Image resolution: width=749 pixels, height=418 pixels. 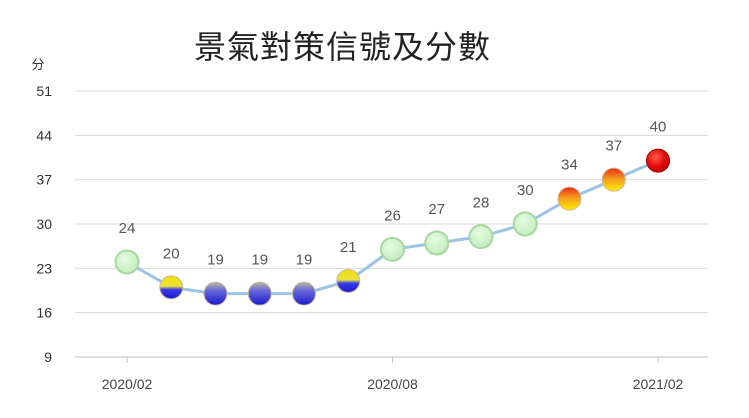 What do you see at coordinates (525, 190) in the screenshot?
I see `data-label: 30` at bounding box center [525, 190].